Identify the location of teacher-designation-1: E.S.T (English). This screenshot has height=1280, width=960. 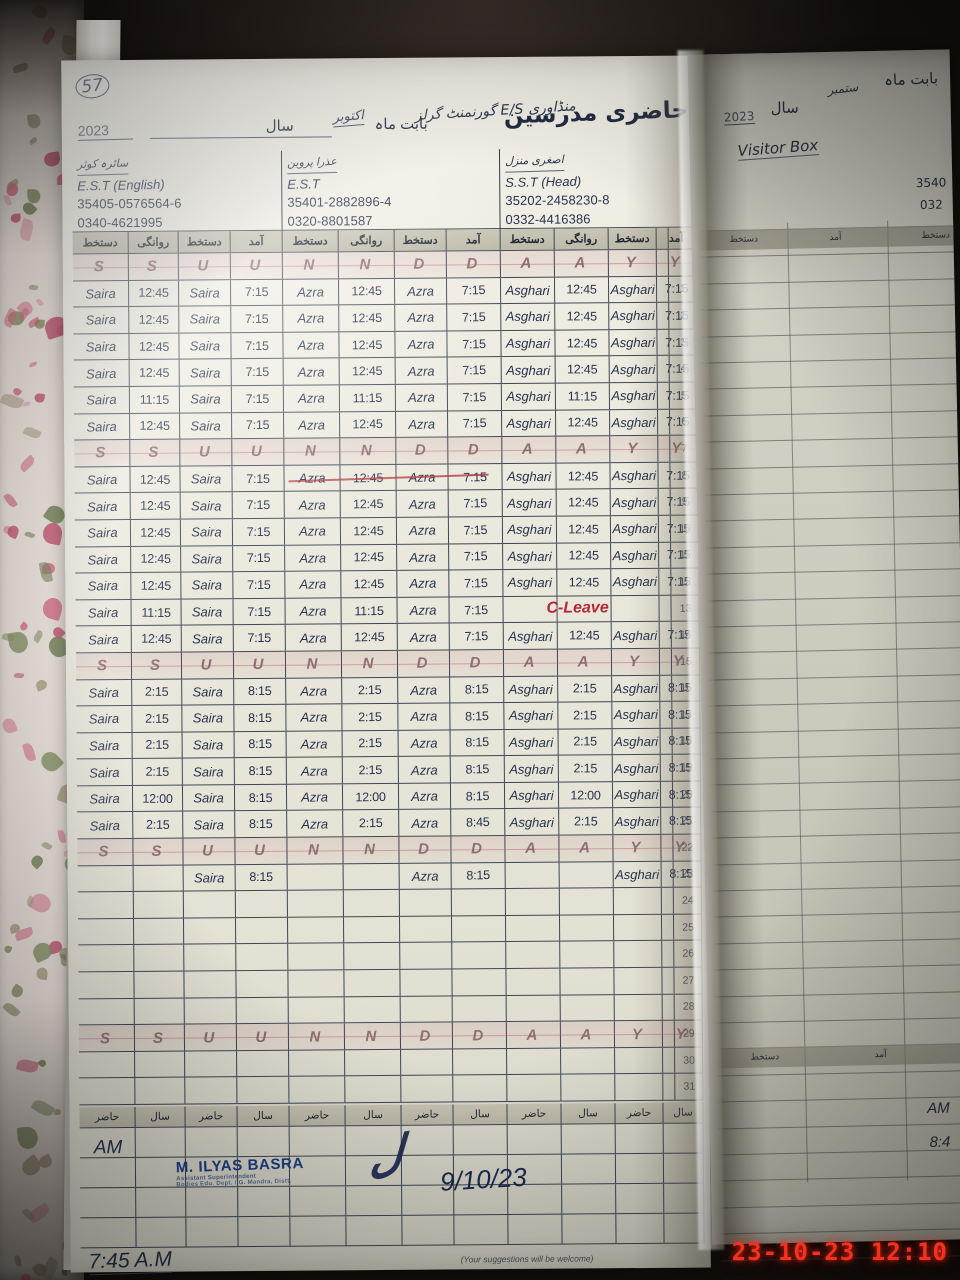
(121, 185).